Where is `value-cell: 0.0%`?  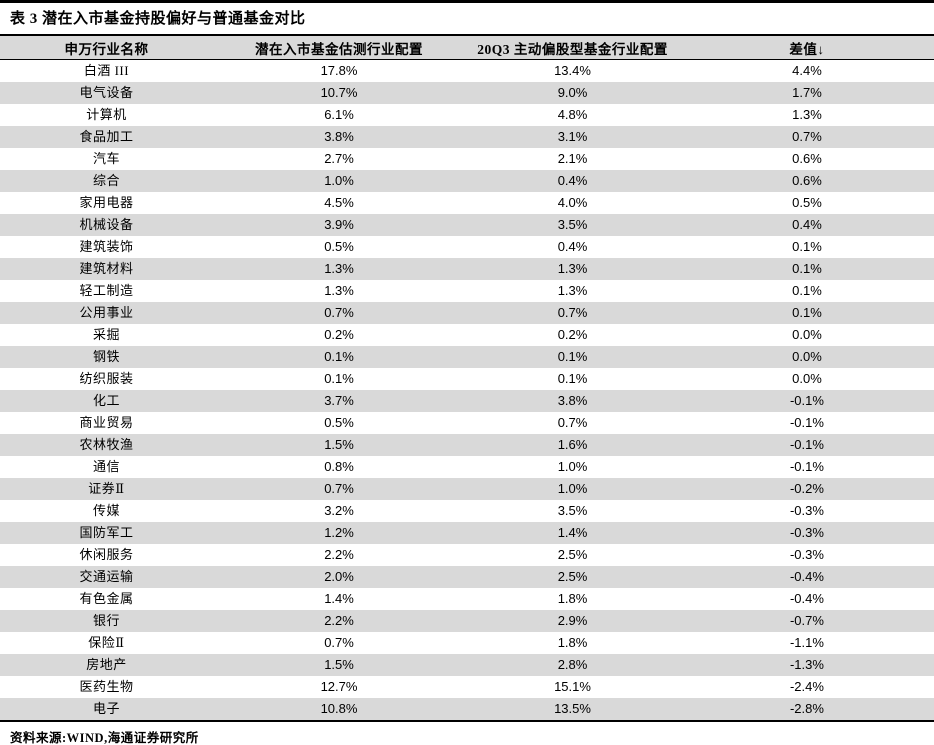 value-cell: 0.0% is located at coordinates (806, 357).